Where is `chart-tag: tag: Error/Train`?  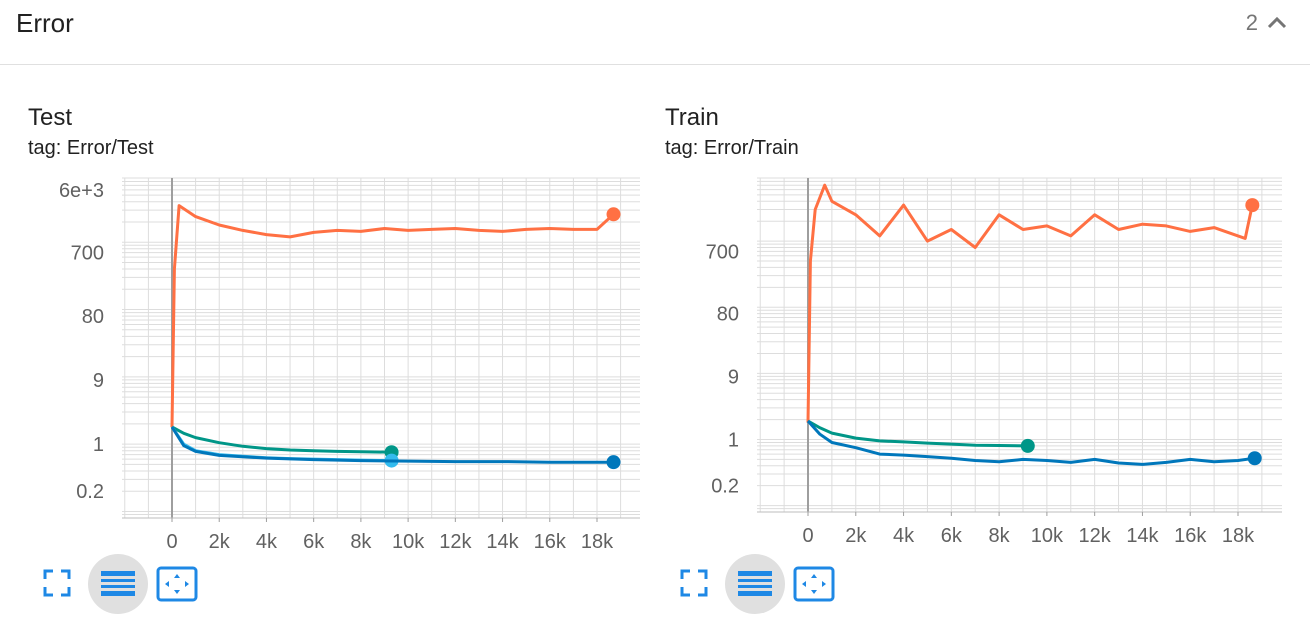
chart-tag: tag: Error/Train is located at coordinates (732, 148).